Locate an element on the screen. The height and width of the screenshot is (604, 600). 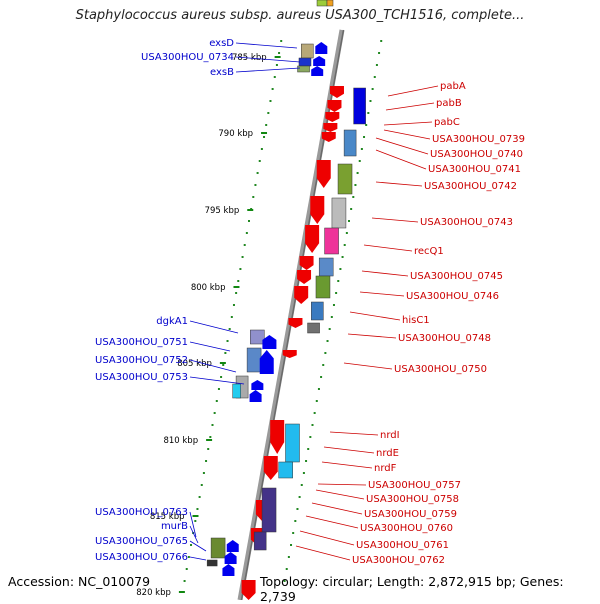
gene-label-left: murB is located at coordinates (174, 526).